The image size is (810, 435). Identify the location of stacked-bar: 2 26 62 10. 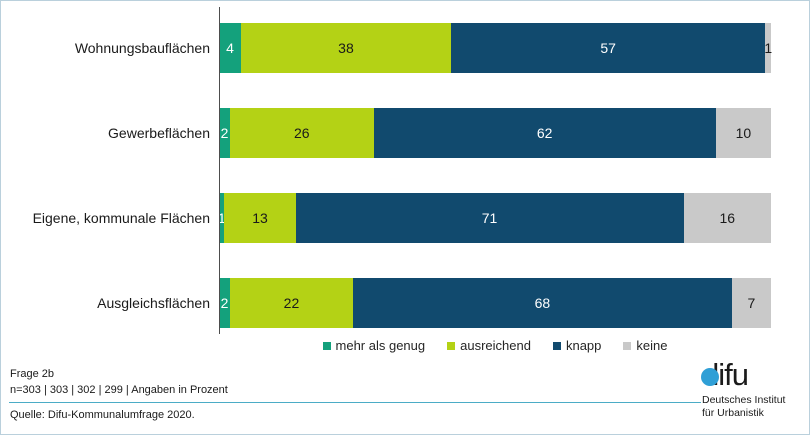
(495, 132).